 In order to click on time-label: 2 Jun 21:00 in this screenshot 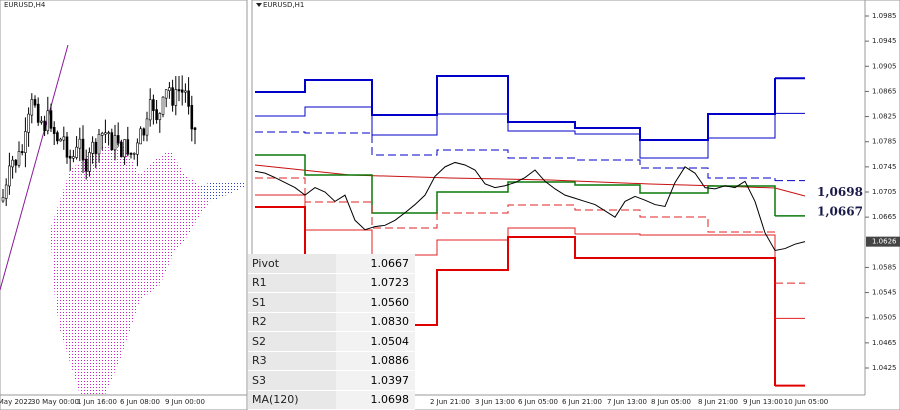, I will do `click(450, 402)`.